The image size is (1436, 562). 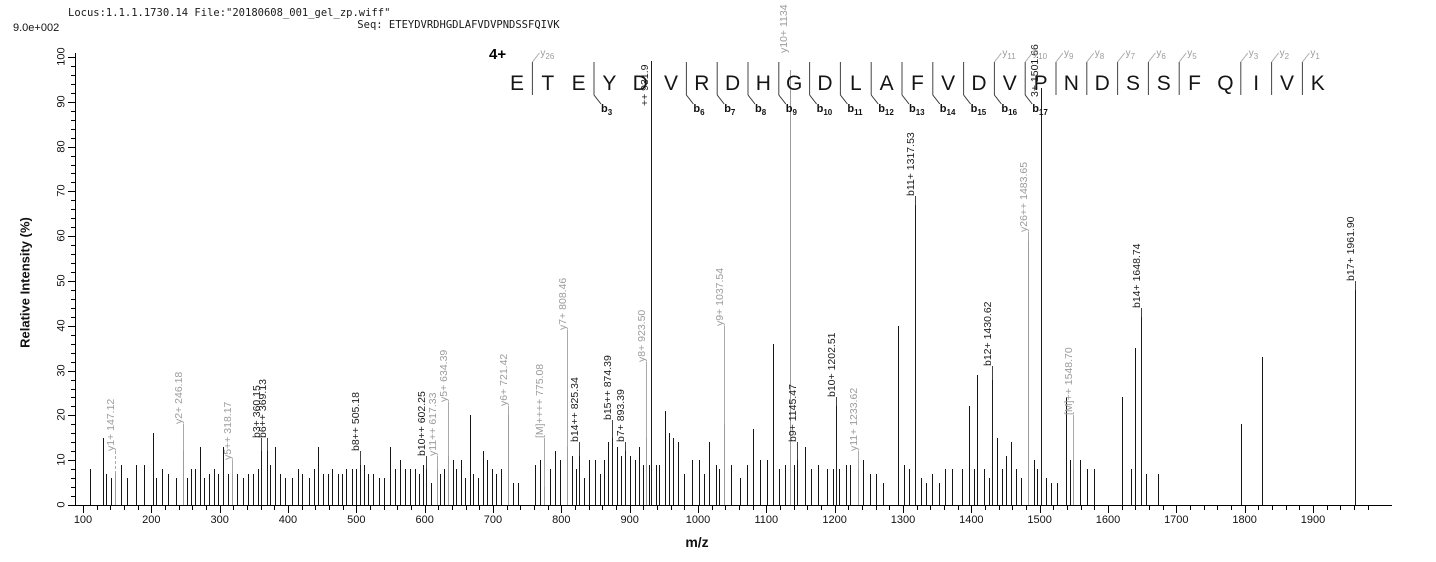 I want to click on seq-value: ETEYDVRDHGDLAFVDVPNDSSFQIVK, so click(x=474, y=25).